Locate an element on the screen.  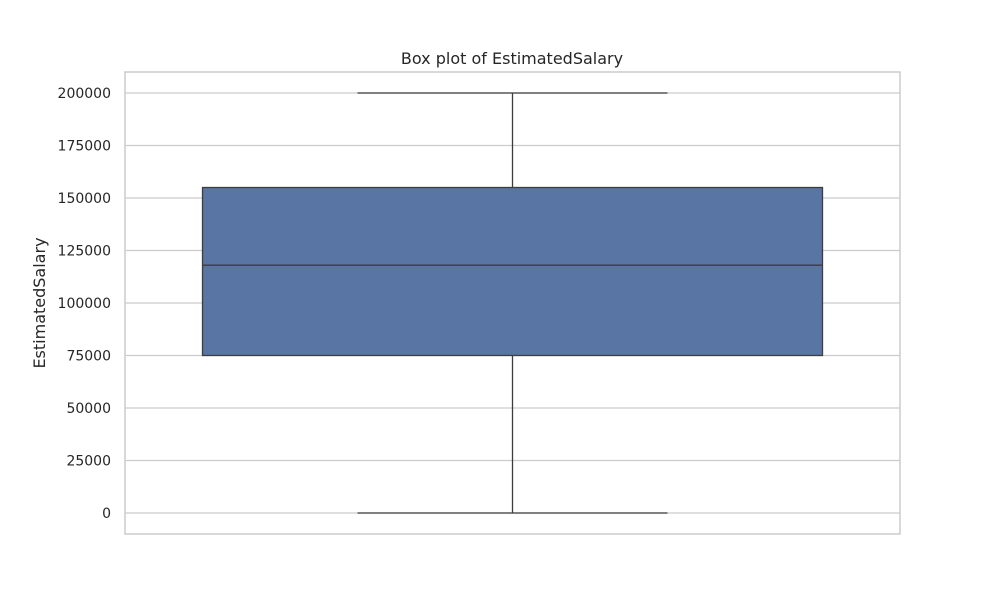
y-tick-label: 0 is located at coordinates (106, 514).